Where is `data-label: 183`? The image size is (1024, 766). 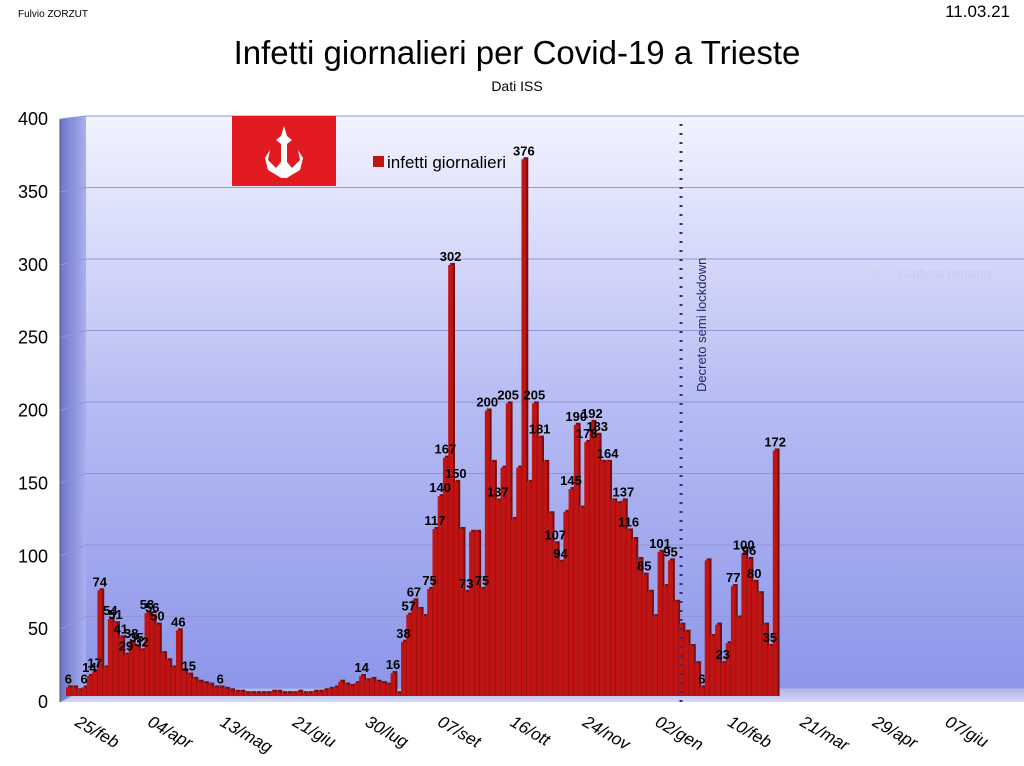
data-label: 183 is located at coordinates (597, 426).